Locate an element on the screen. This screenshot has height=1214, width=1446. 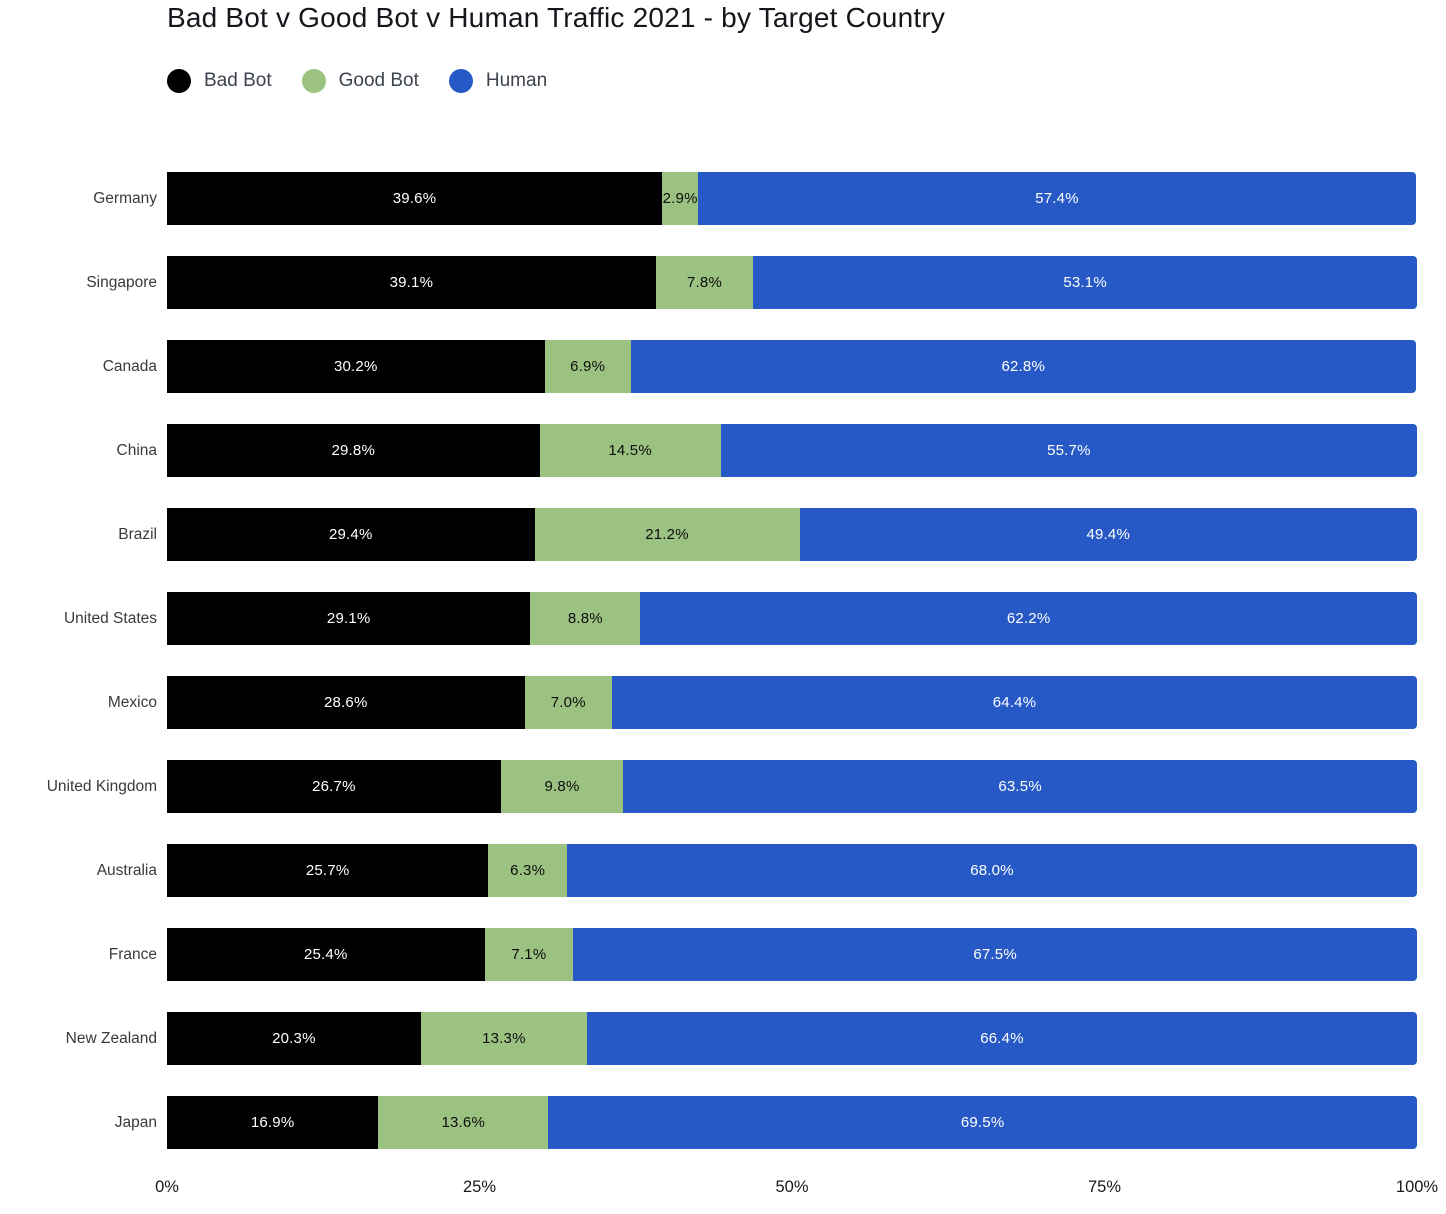
bar-stack: 26.7% 9.8% 63.5% is located at coordinates (792, 786).